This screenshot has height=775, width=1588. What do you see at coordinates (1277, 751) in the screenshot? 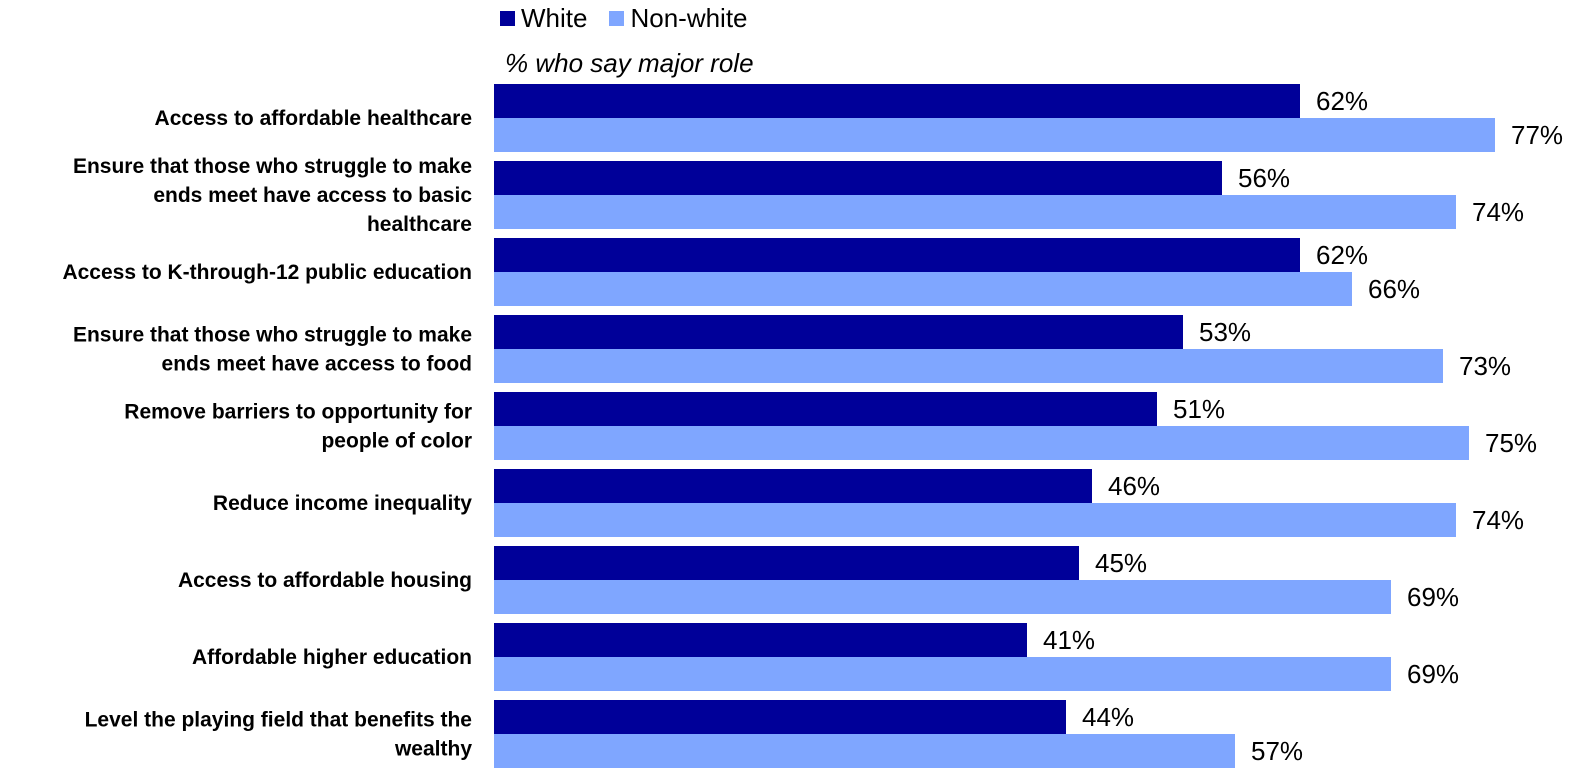
I see `data-label-non-white: 57%` at bounding box center [1277, 751].